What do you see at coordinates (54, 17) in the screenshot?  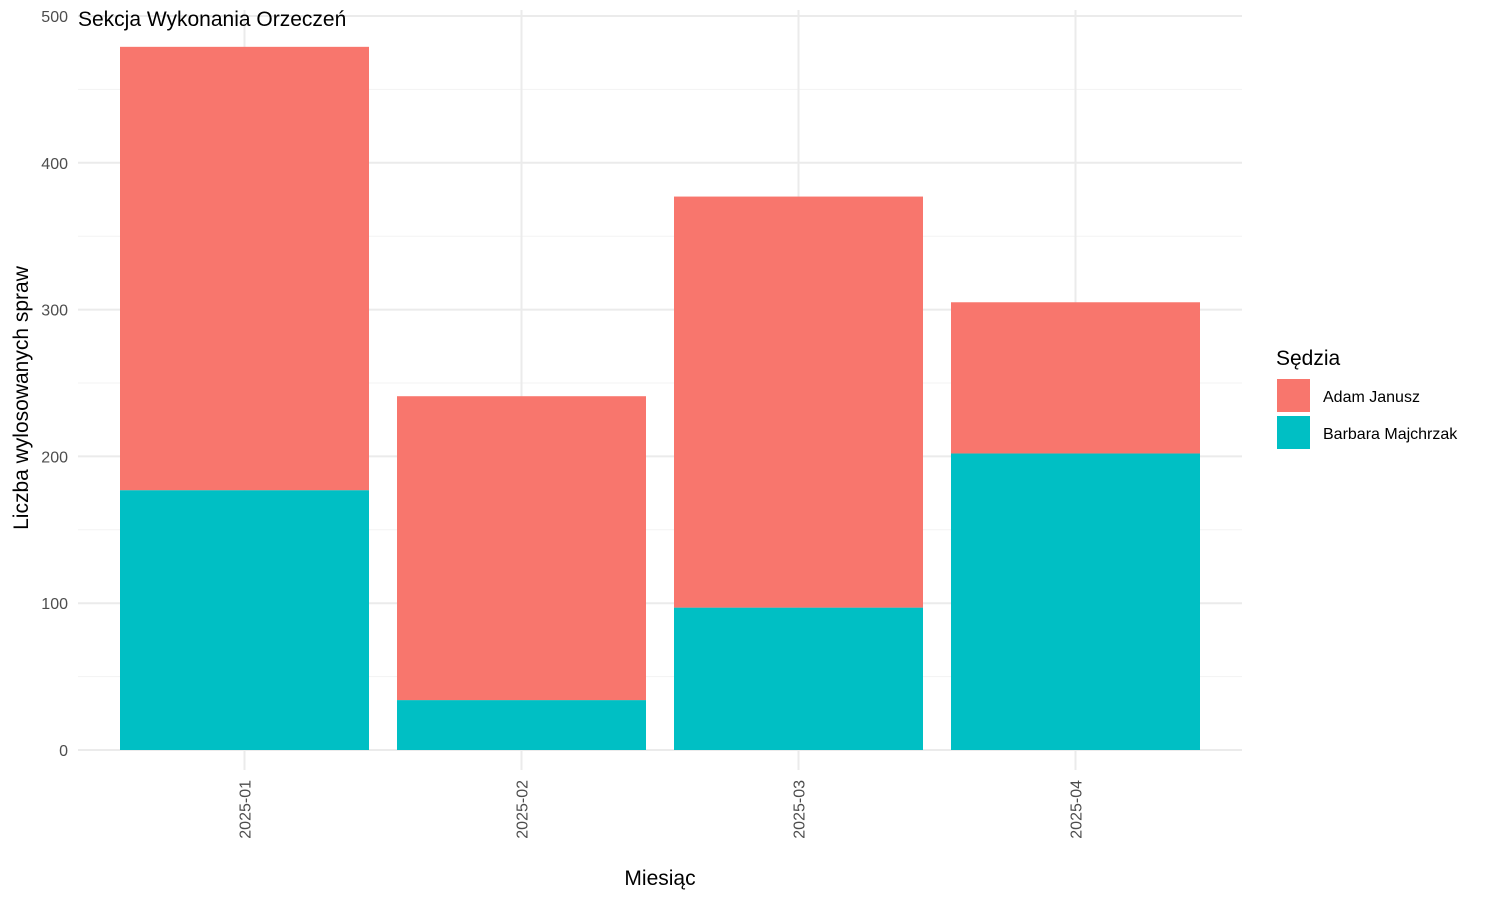 I see `y-tick-label: 500` at bounding box center [54, 17].